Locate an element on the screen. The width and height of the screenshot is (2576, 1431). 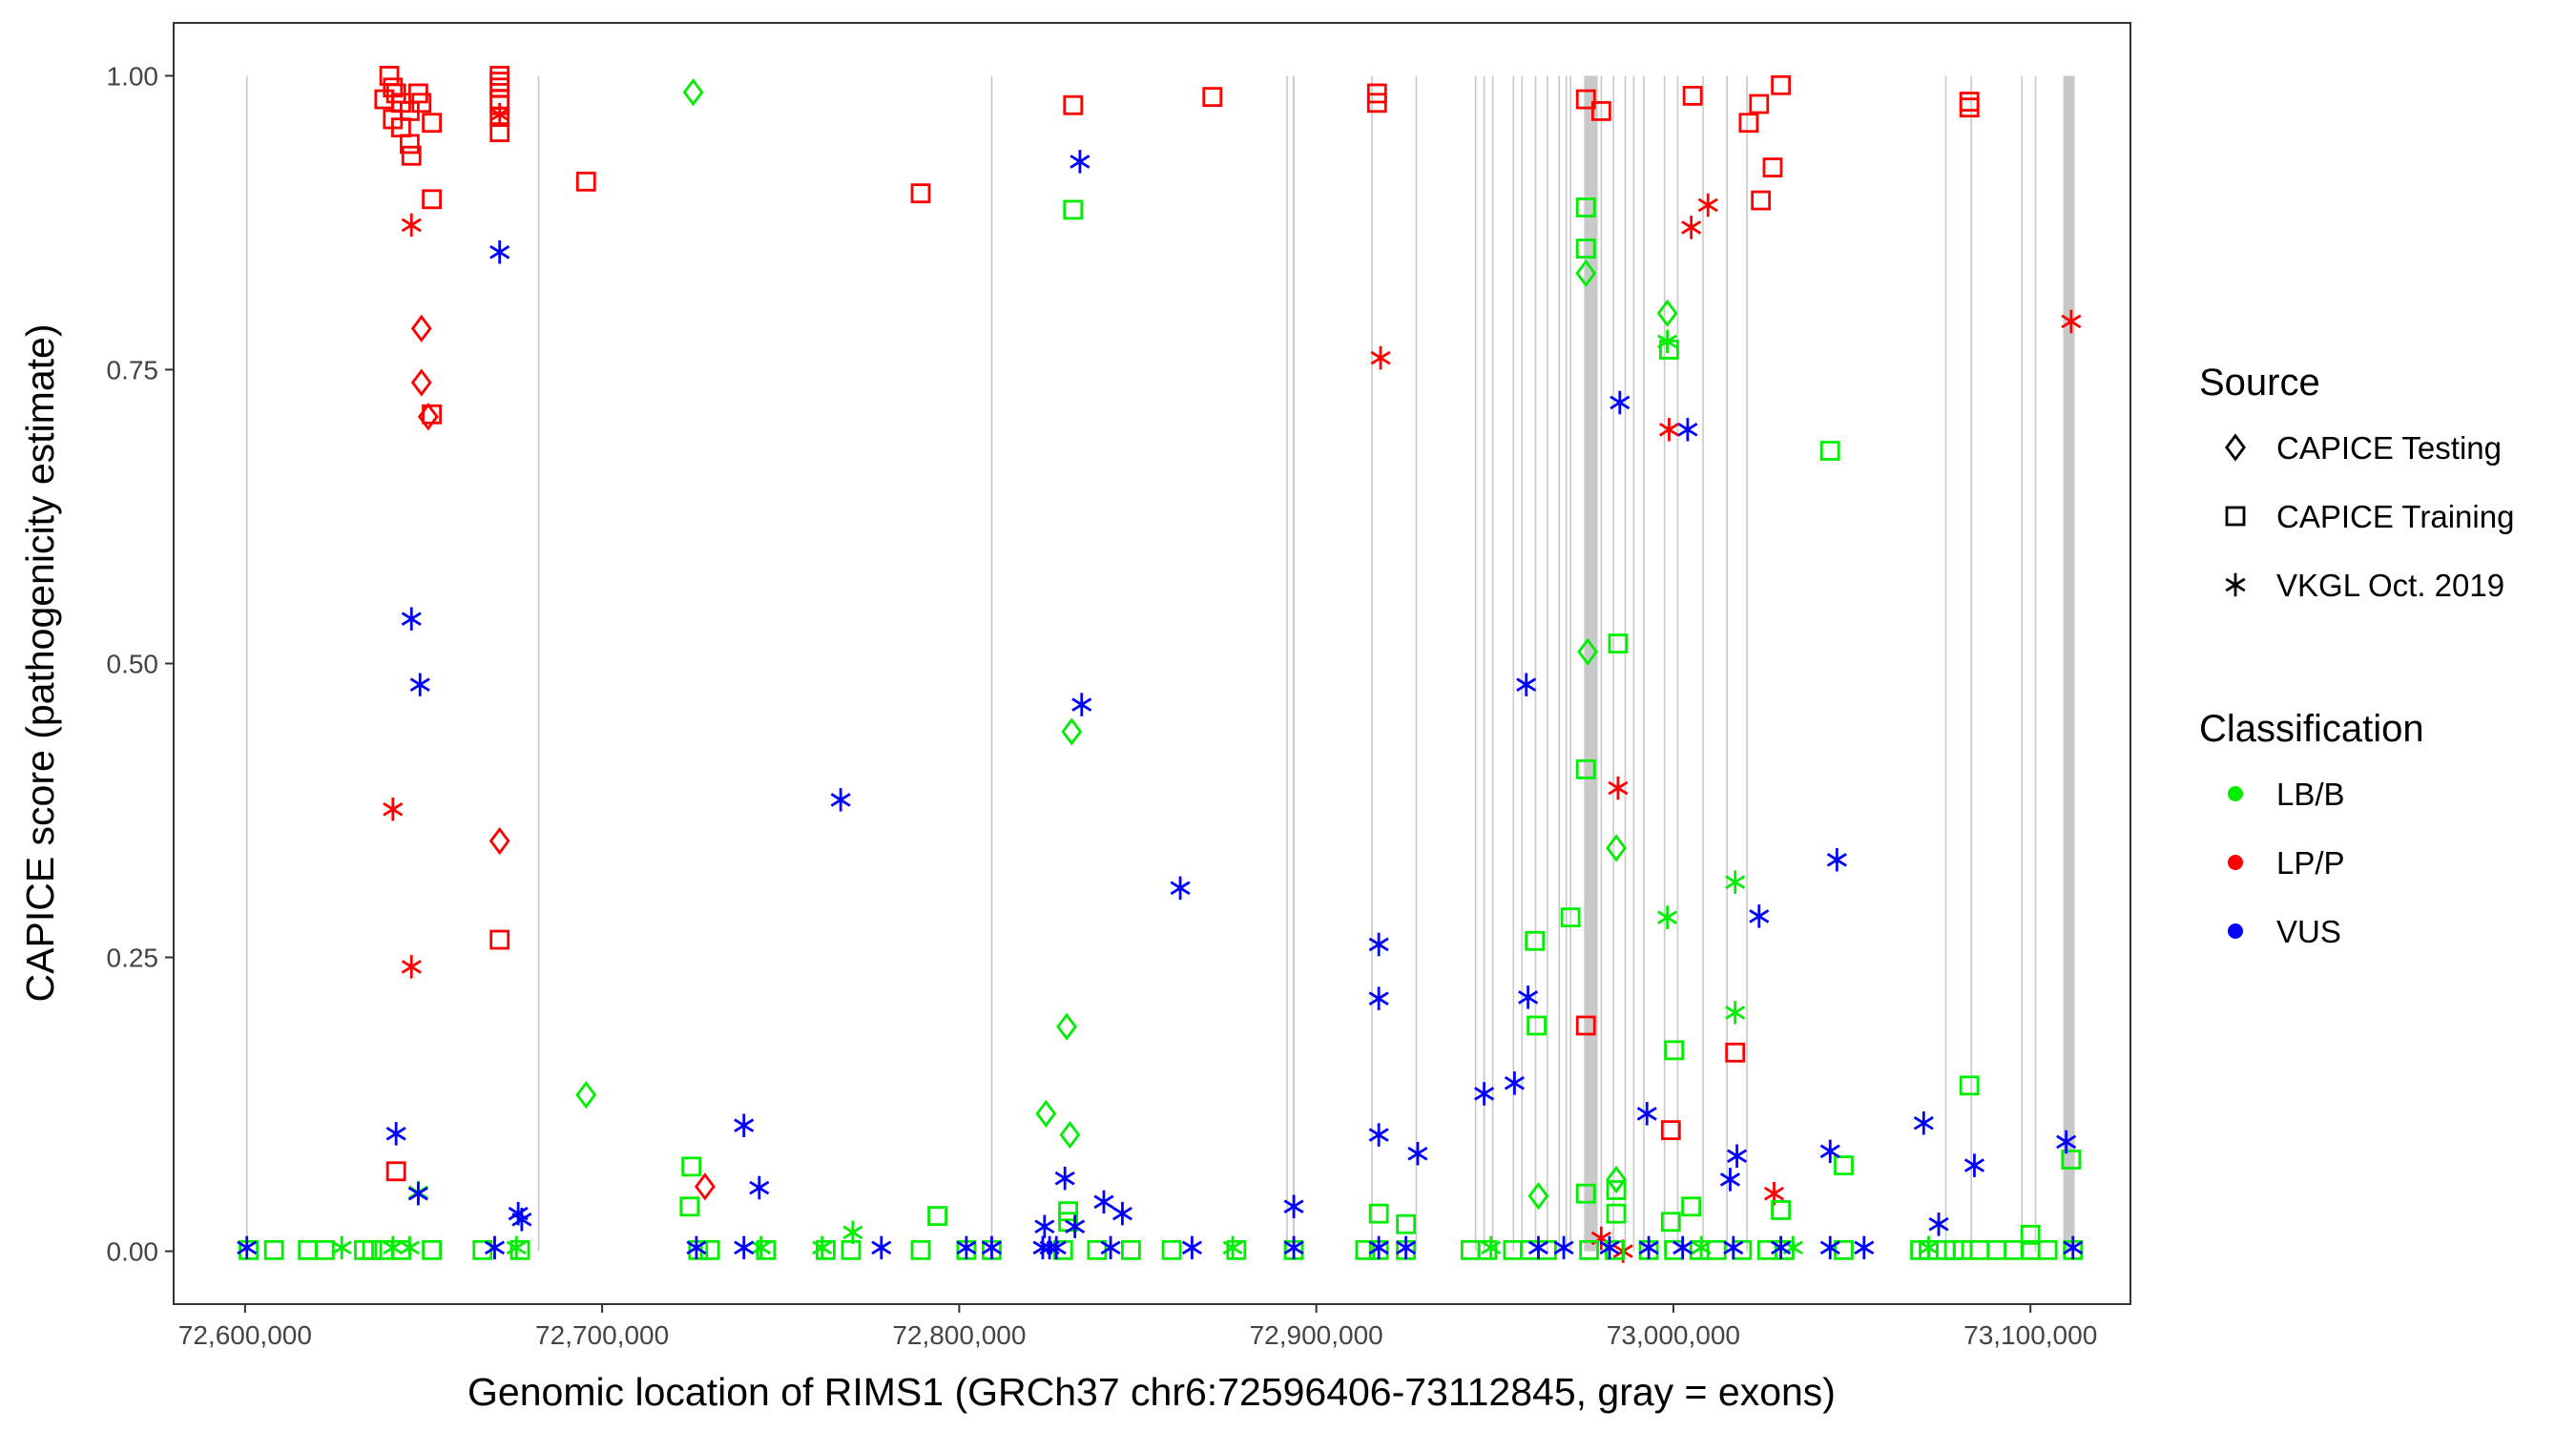
legend-asterisk-icon is located at coordinates (2235, 584).